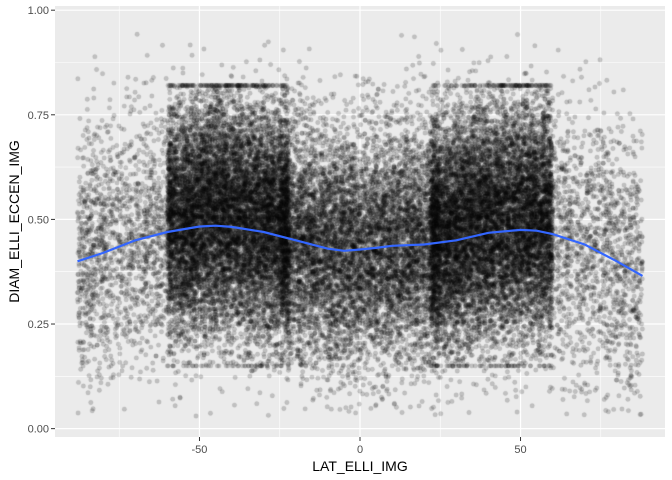  What do you see at coordinates (38, 430) in the screenshot?
I see `y-tick-label: 0.00` at bounding box center [38, 430].